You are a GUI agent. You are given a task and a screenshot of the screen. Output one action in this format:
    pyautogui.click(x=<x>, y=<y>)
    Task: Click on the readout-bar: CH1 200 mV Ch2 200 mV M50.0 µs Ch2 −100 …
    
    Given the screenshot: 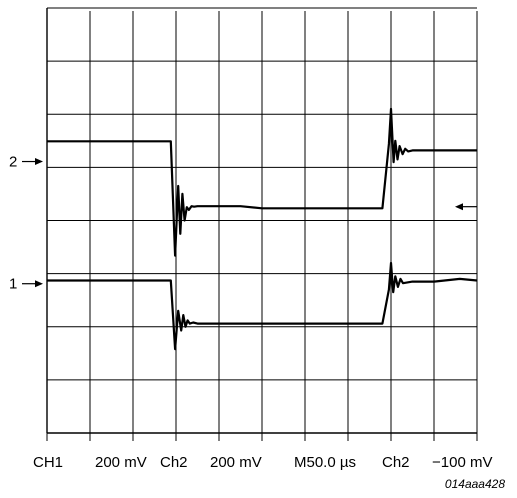 What is the action you would take?
    pyautogui.click(x=262, y=462)
    